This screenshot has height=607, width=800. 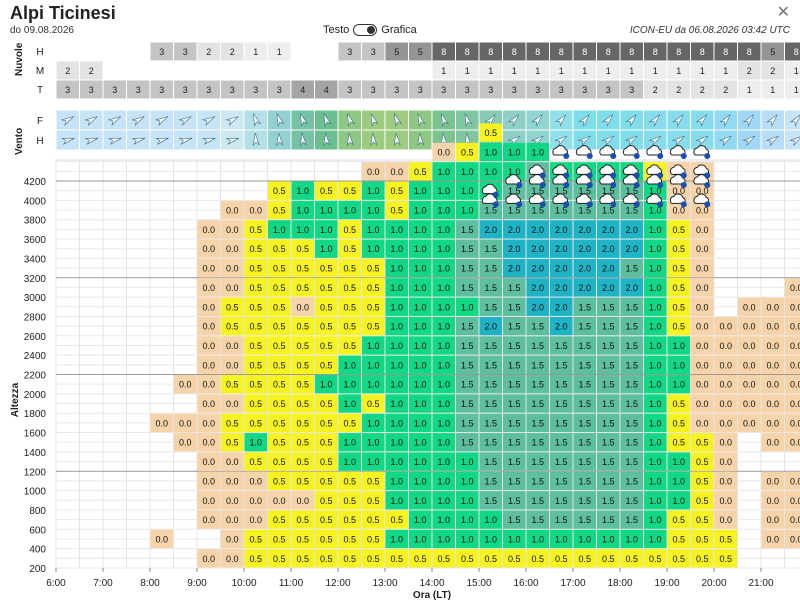 I want to click on cloud-row-label-M: M, so click(x=40, y=71).